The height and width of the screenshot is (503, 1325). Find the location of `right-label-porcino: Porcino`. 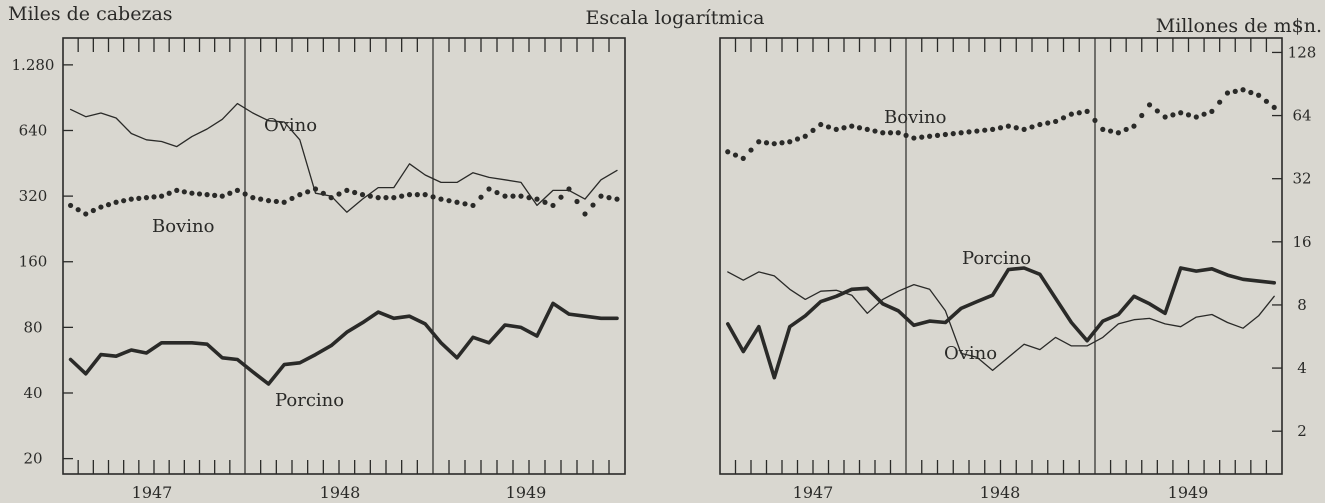

right-label-porcino: Porcino is located at coordinates (996, 258).